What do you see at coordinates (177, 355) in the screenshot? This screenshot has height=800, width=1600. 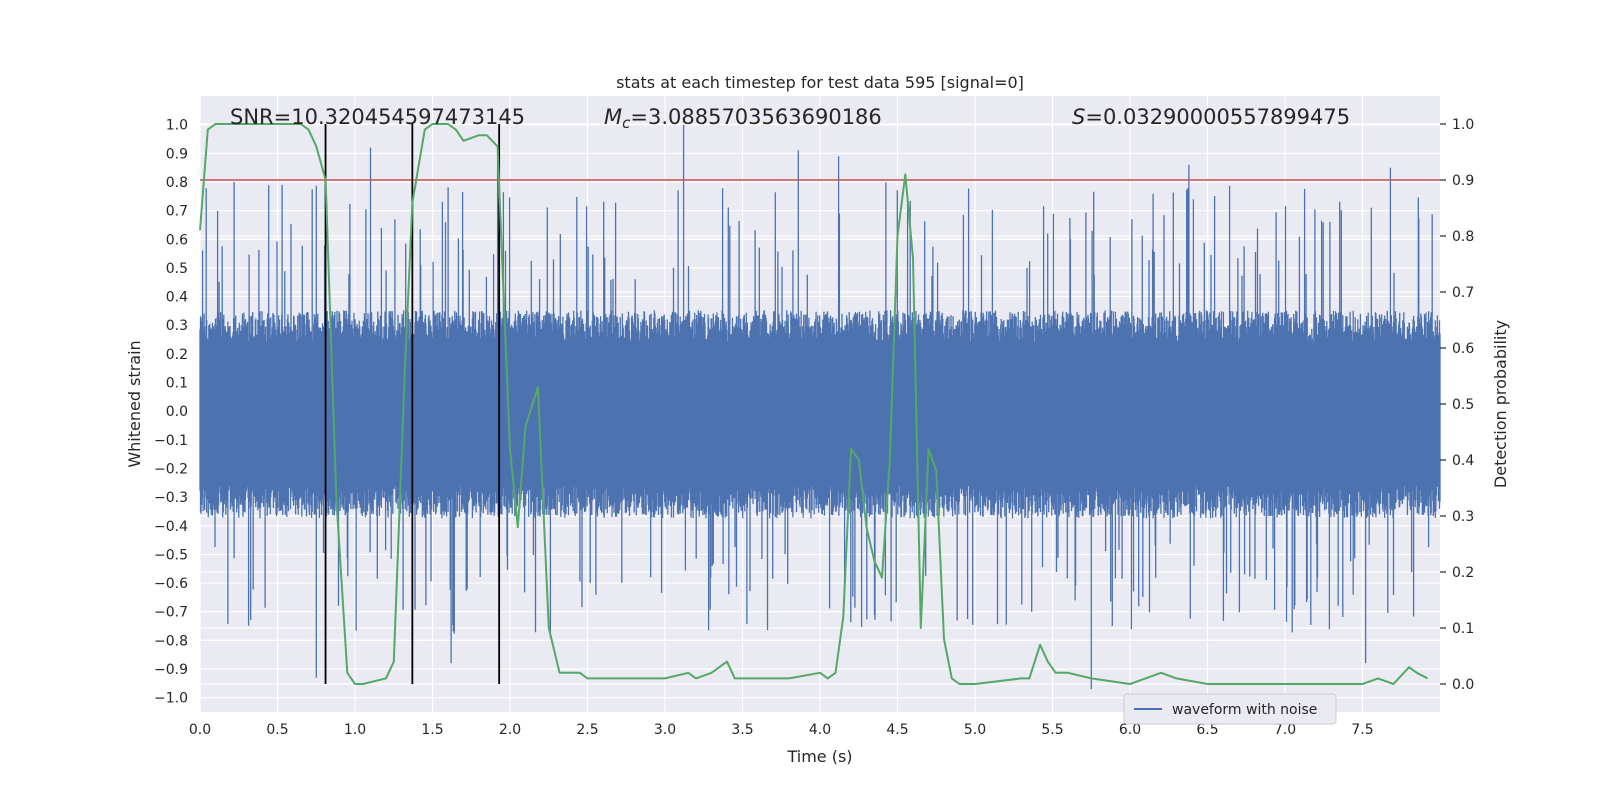 I see `y-tick-label: 0.2` at bounding box center [177, 355].